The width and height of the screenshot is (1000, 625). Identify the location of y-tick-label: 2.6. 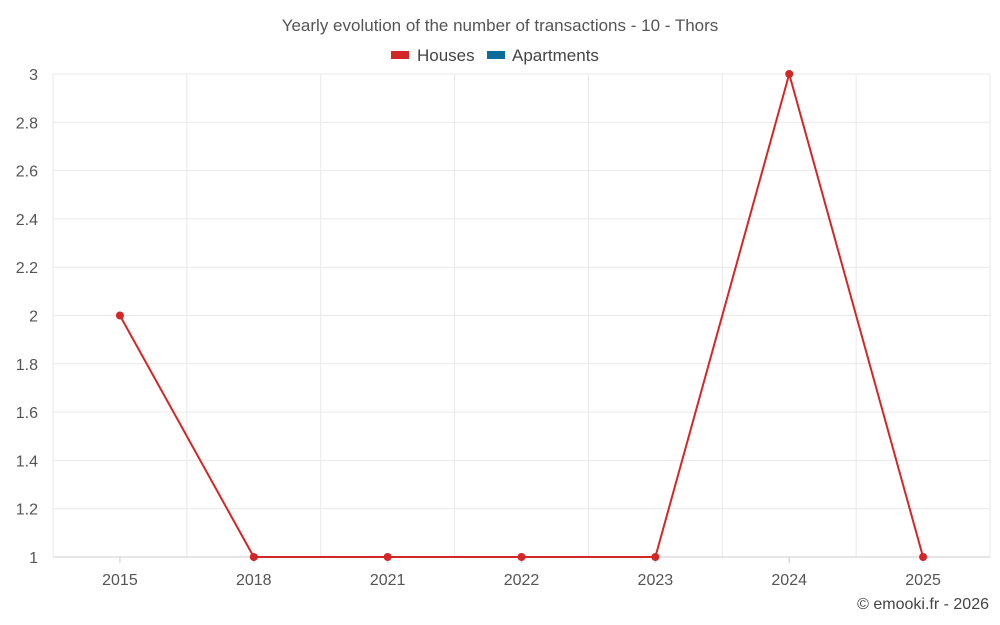
(27, 172).